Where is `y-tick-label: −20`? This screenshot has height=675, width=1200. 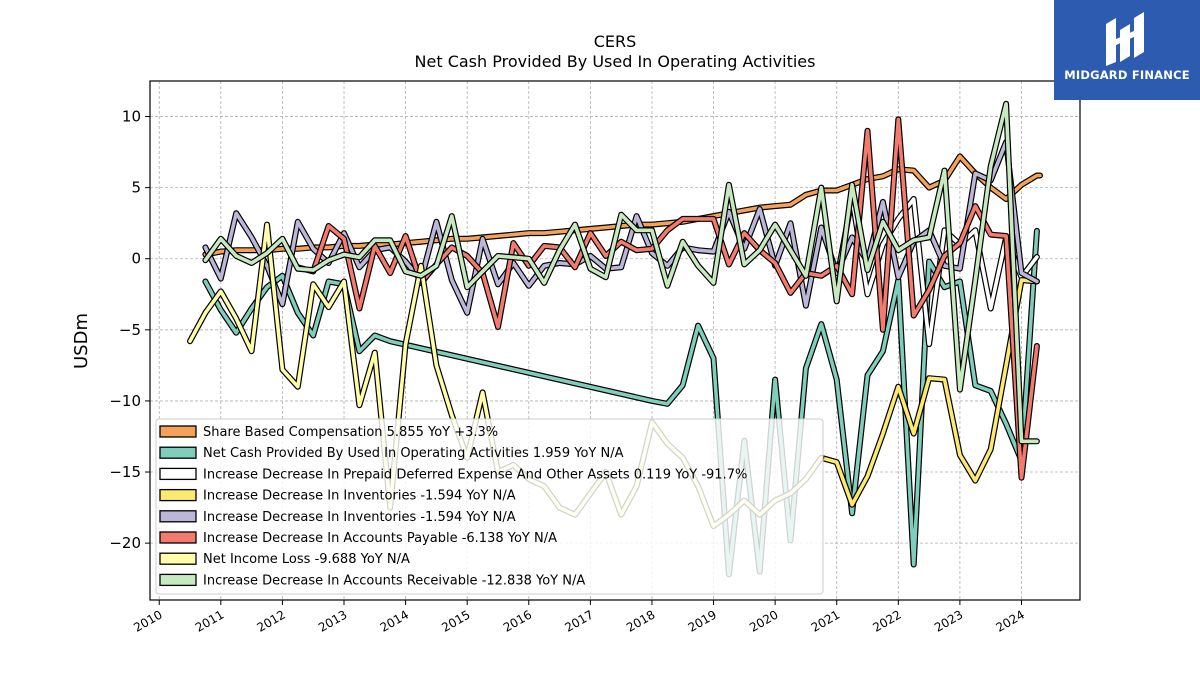
y-tick-label: −20 is located at coordinates (125, 543).